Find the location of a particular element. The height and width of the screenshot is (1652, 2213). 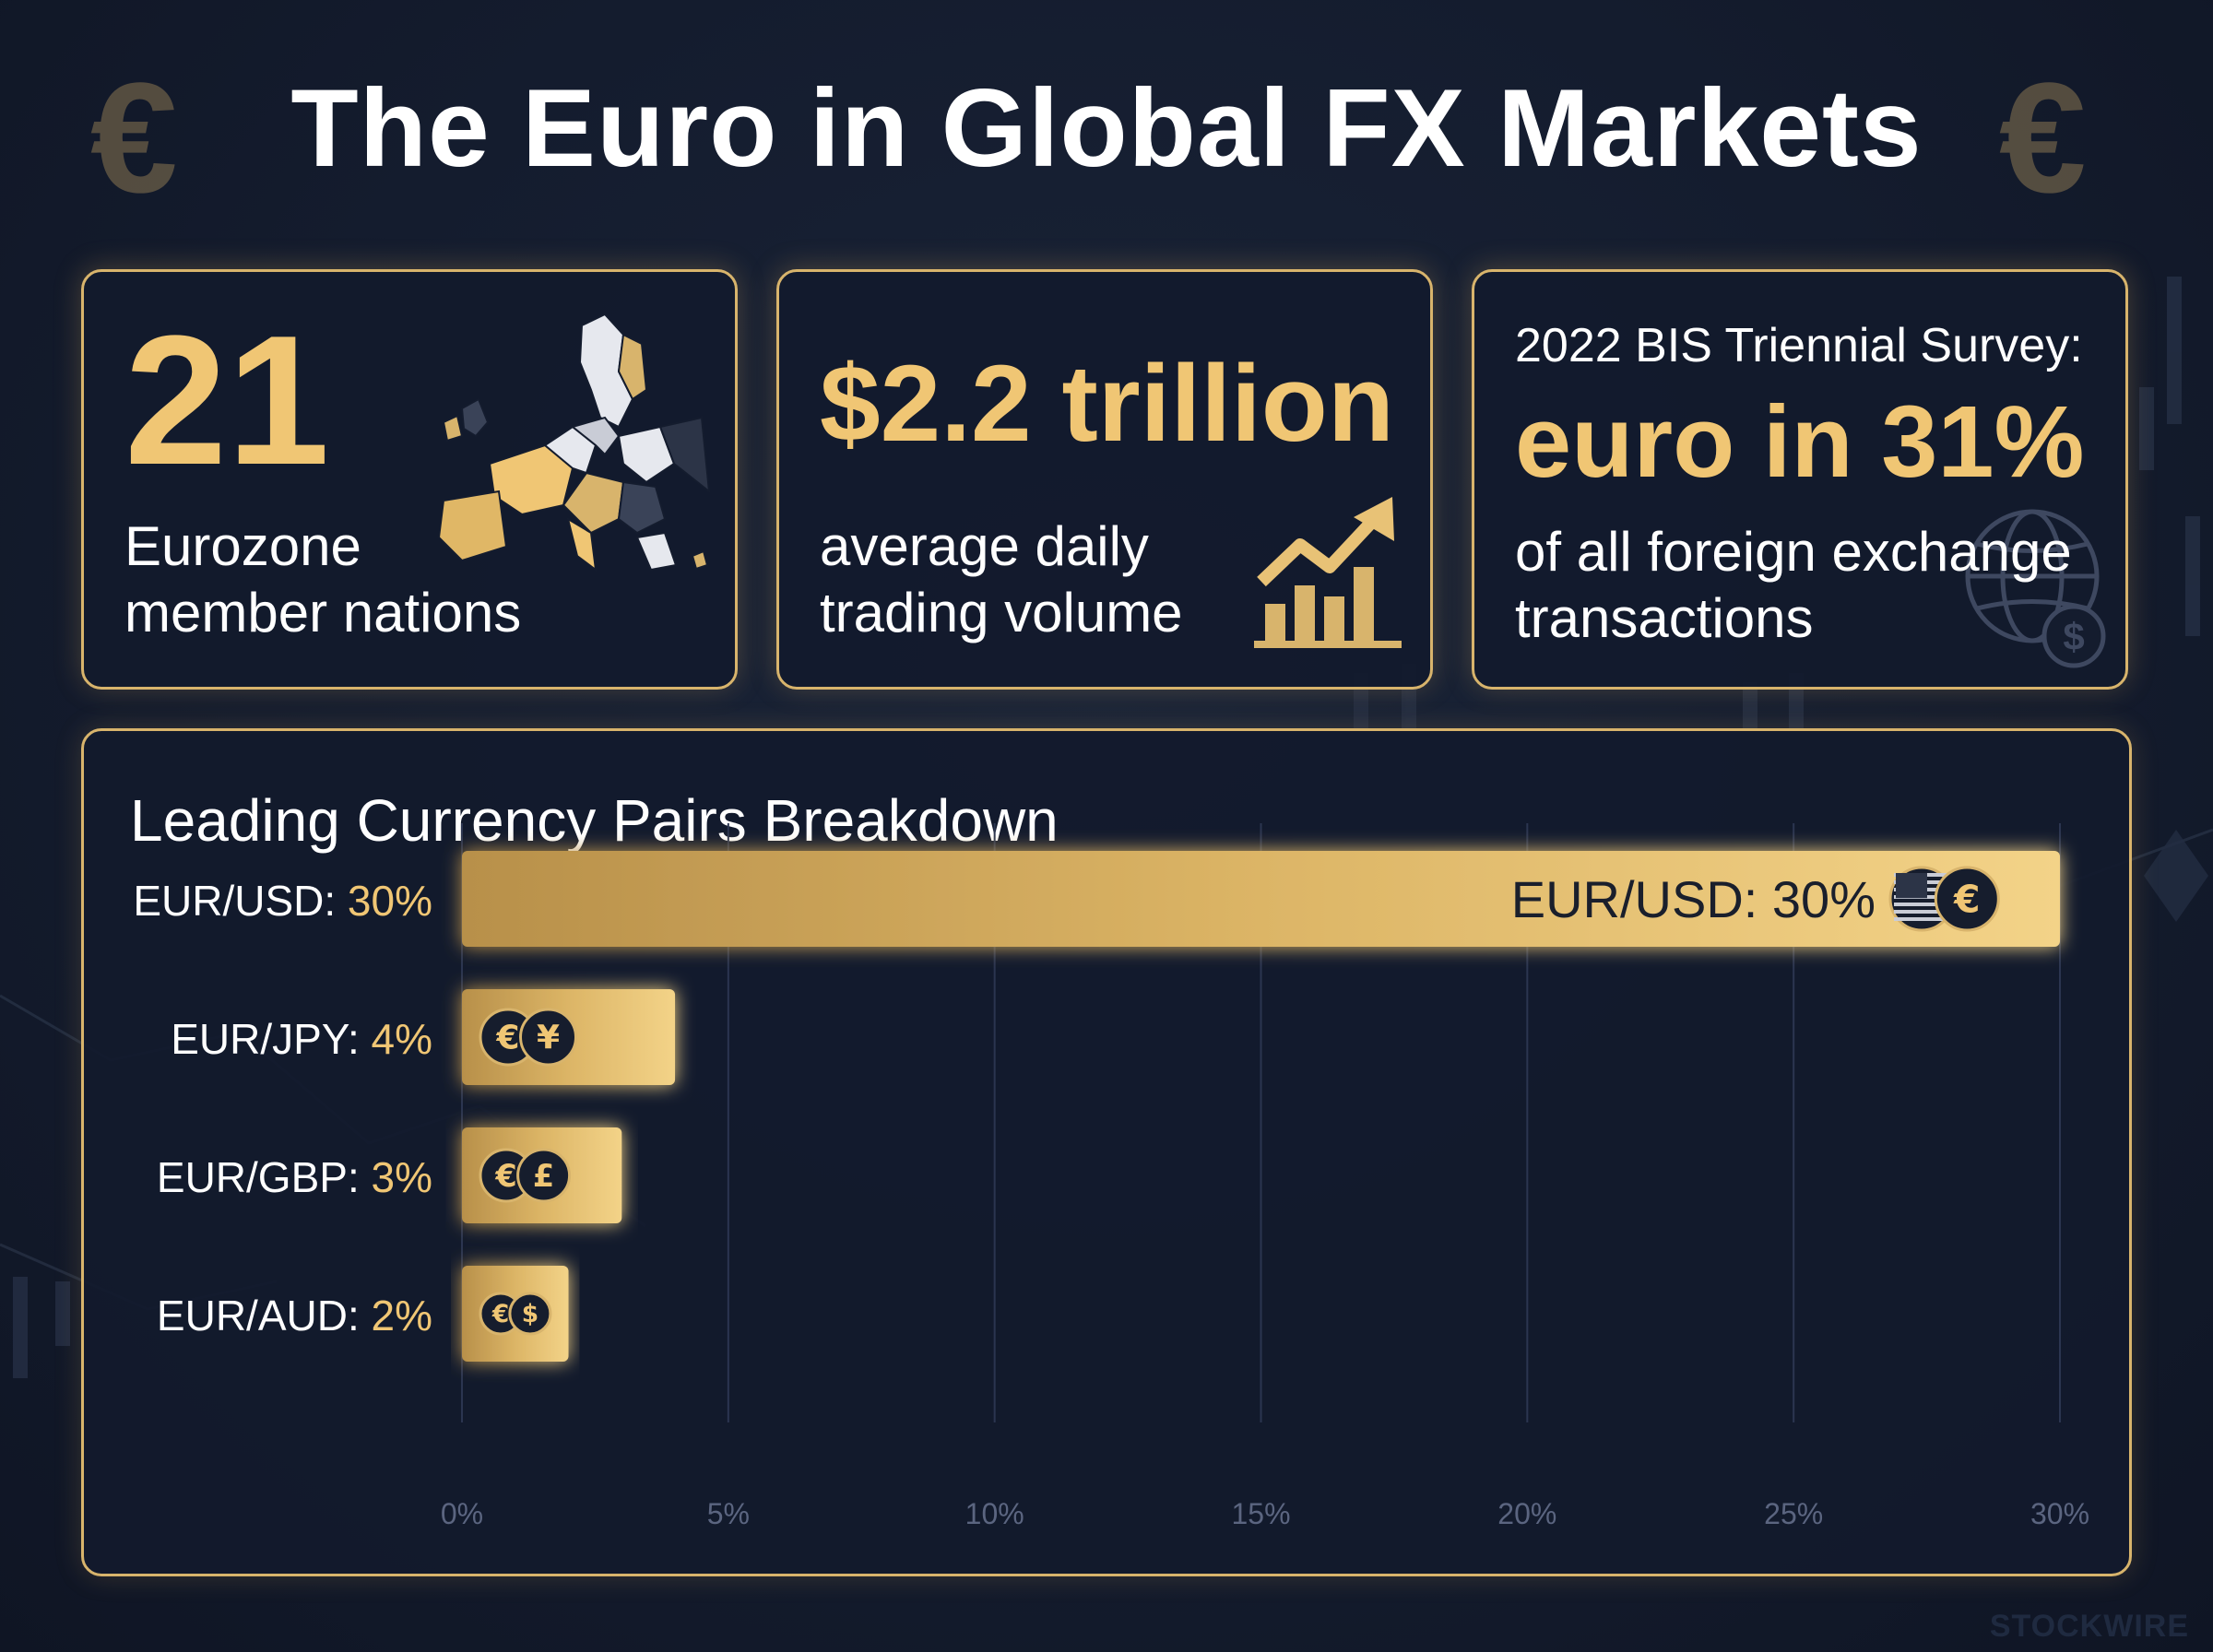

volume-label-line2: trading volume is located at coordinates (1001, 612).